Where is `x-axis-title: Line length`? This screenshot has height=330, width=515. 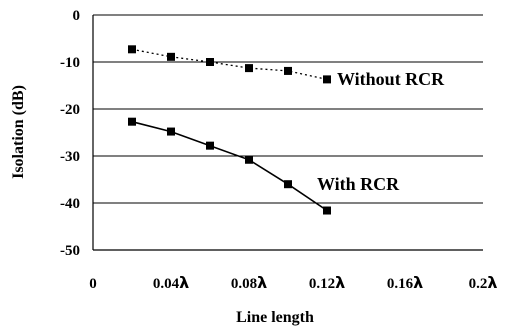
x-axis-title: Line length is located at coordinates (275, 317).